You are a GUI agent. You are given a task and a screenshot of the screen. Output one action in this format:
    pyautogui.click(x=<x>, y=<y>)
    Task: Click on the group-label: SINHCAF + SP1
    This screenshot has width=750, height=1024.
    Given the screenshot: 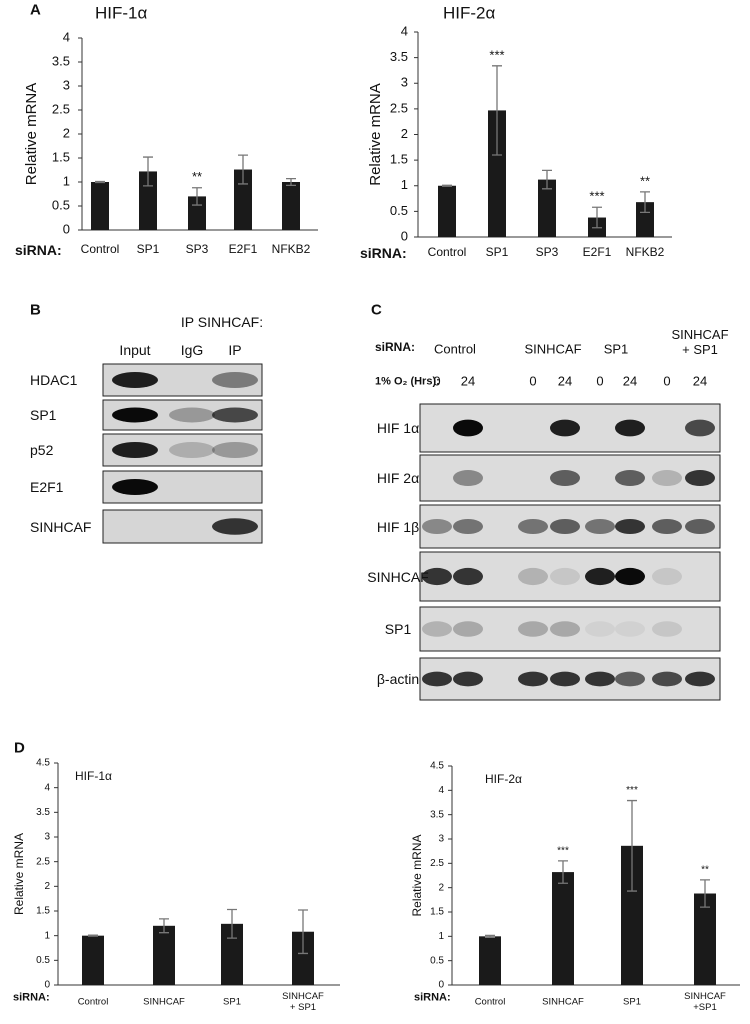 What is the action you would take?
    pyautogui.click(x=700, y=342)
    